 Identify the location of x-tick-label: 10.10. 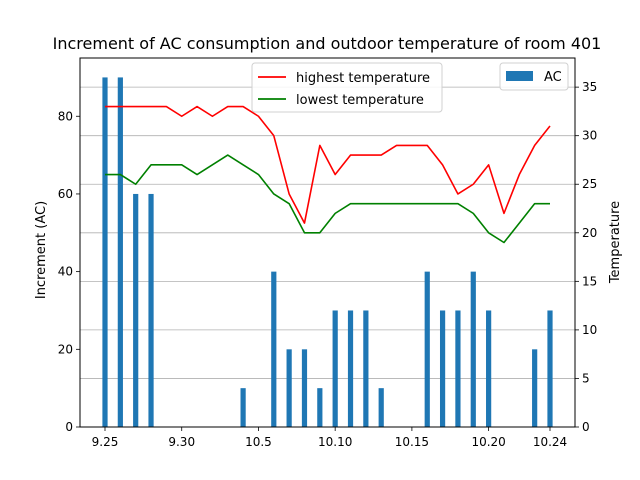
(335, 442).